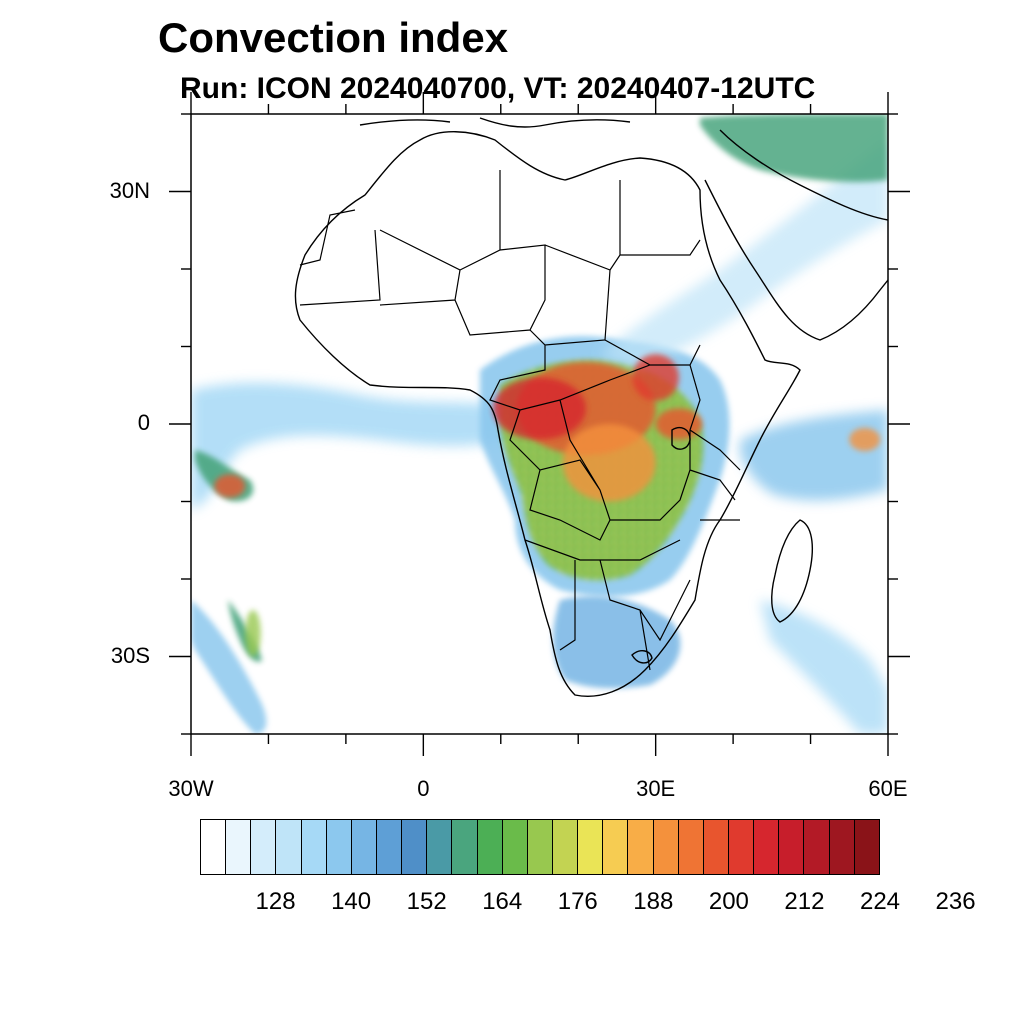 This screenshot has height=1024, width=1024. I want to click on lake-victoria, so click(681, 438).